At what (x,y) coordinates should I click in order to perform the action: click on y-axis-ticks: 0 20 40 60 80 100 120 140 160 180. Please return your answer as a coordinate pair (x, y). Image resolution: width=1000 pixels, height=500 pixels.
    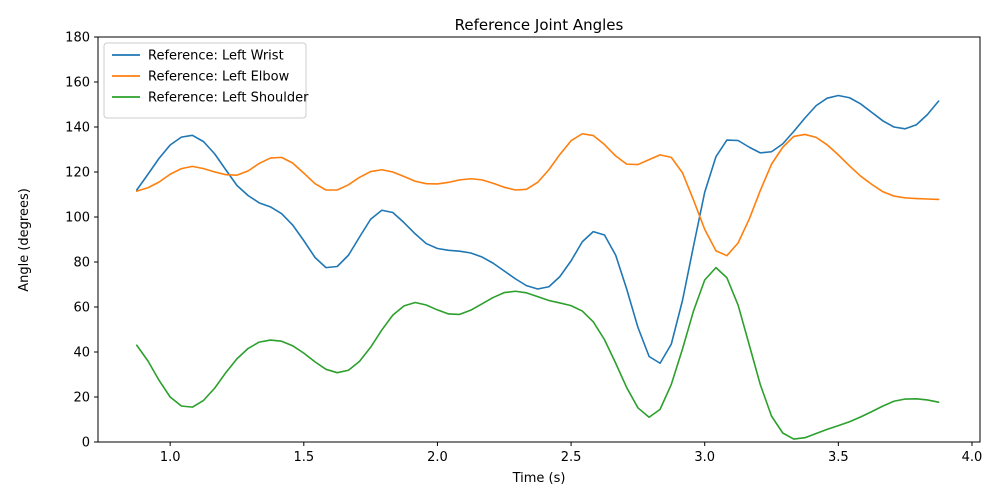
    Looking at the image, I should click on (81, 241).